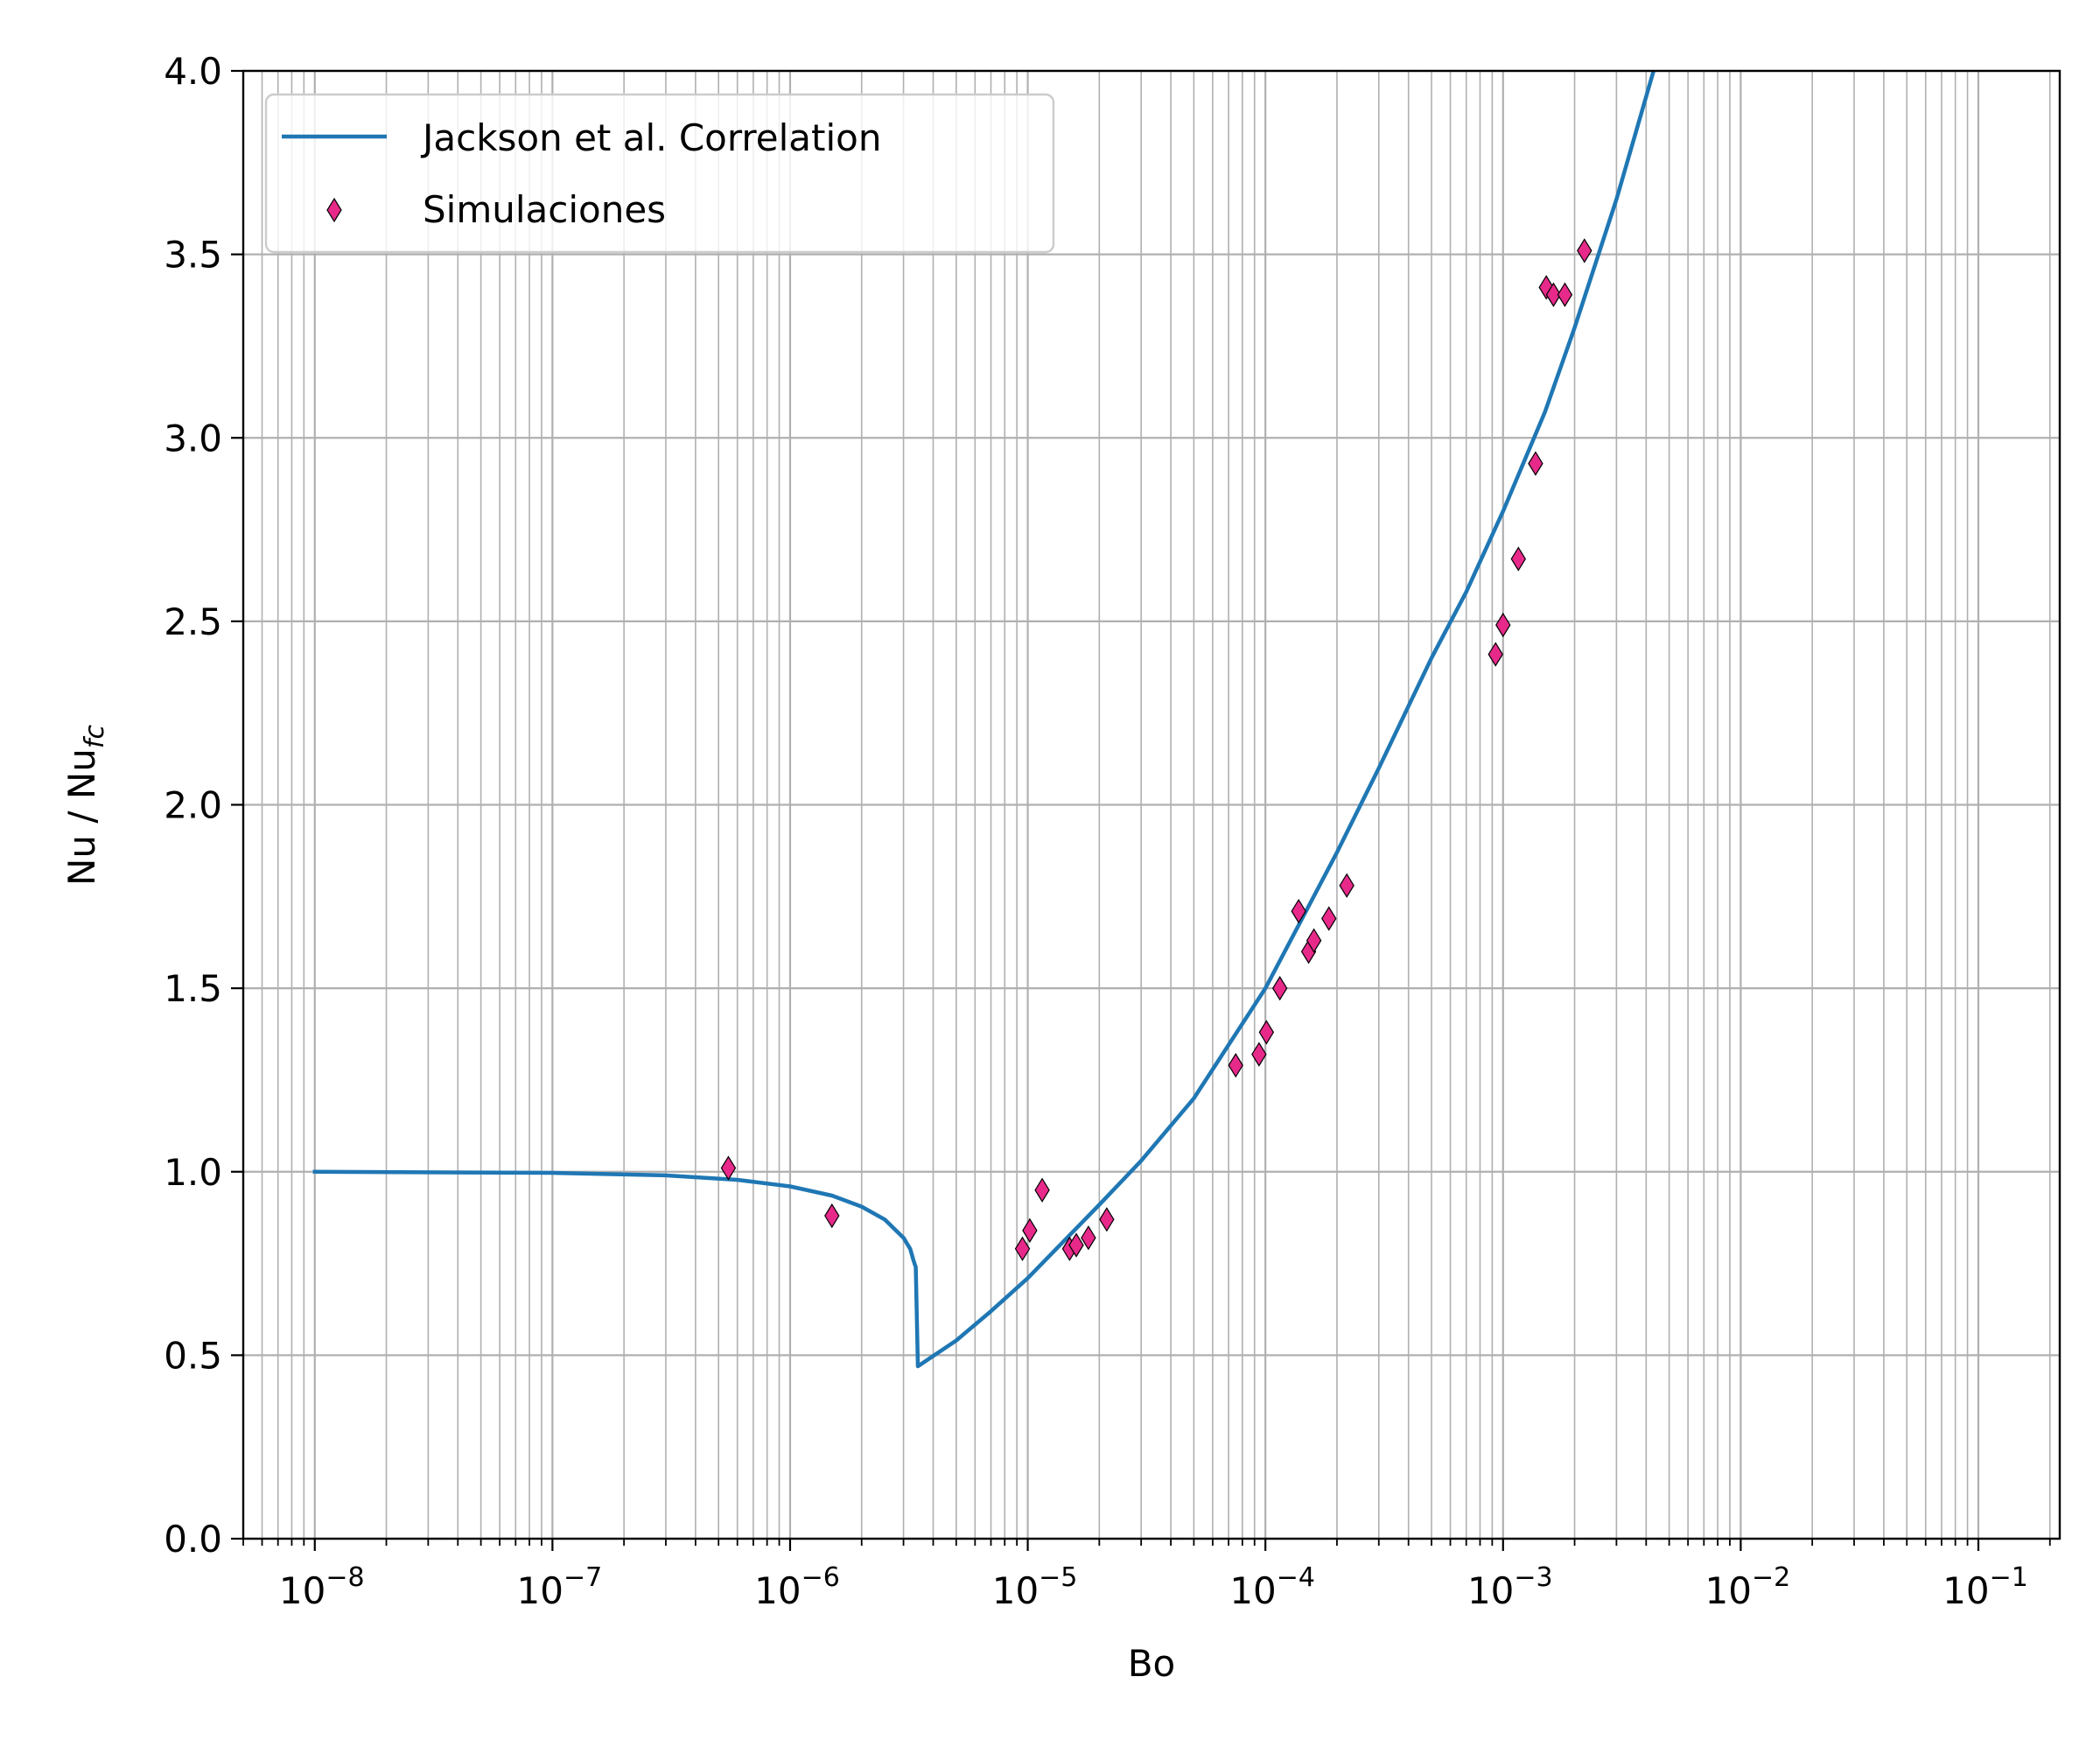 This screenshot has width=2100, height=1754. What do you see at coordinates (85, 805) in the screenshot?
I see `y-axis-label: Nu / Nufc` at bounding box center [85, 805].